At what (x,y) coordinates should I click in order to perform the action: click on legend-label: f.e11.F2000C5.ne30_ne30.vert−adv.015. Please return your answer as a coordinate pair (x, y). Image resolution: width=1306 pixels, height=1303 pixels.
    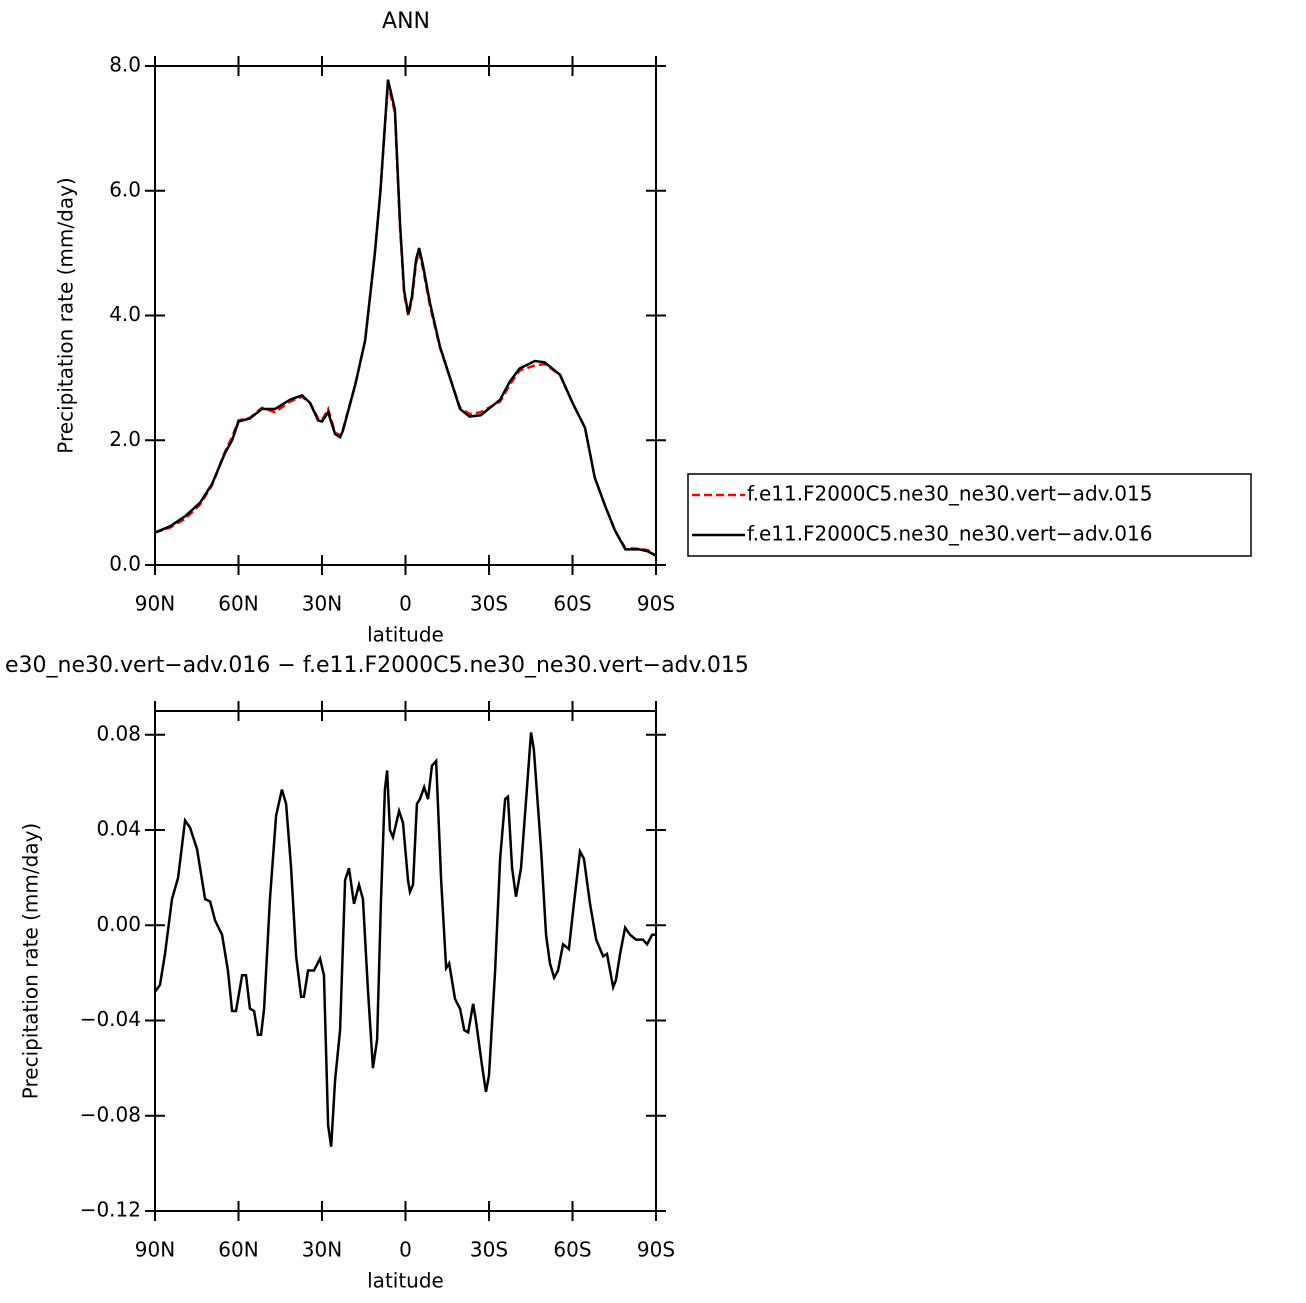
    Looking at the image, I should click on (949, 494).